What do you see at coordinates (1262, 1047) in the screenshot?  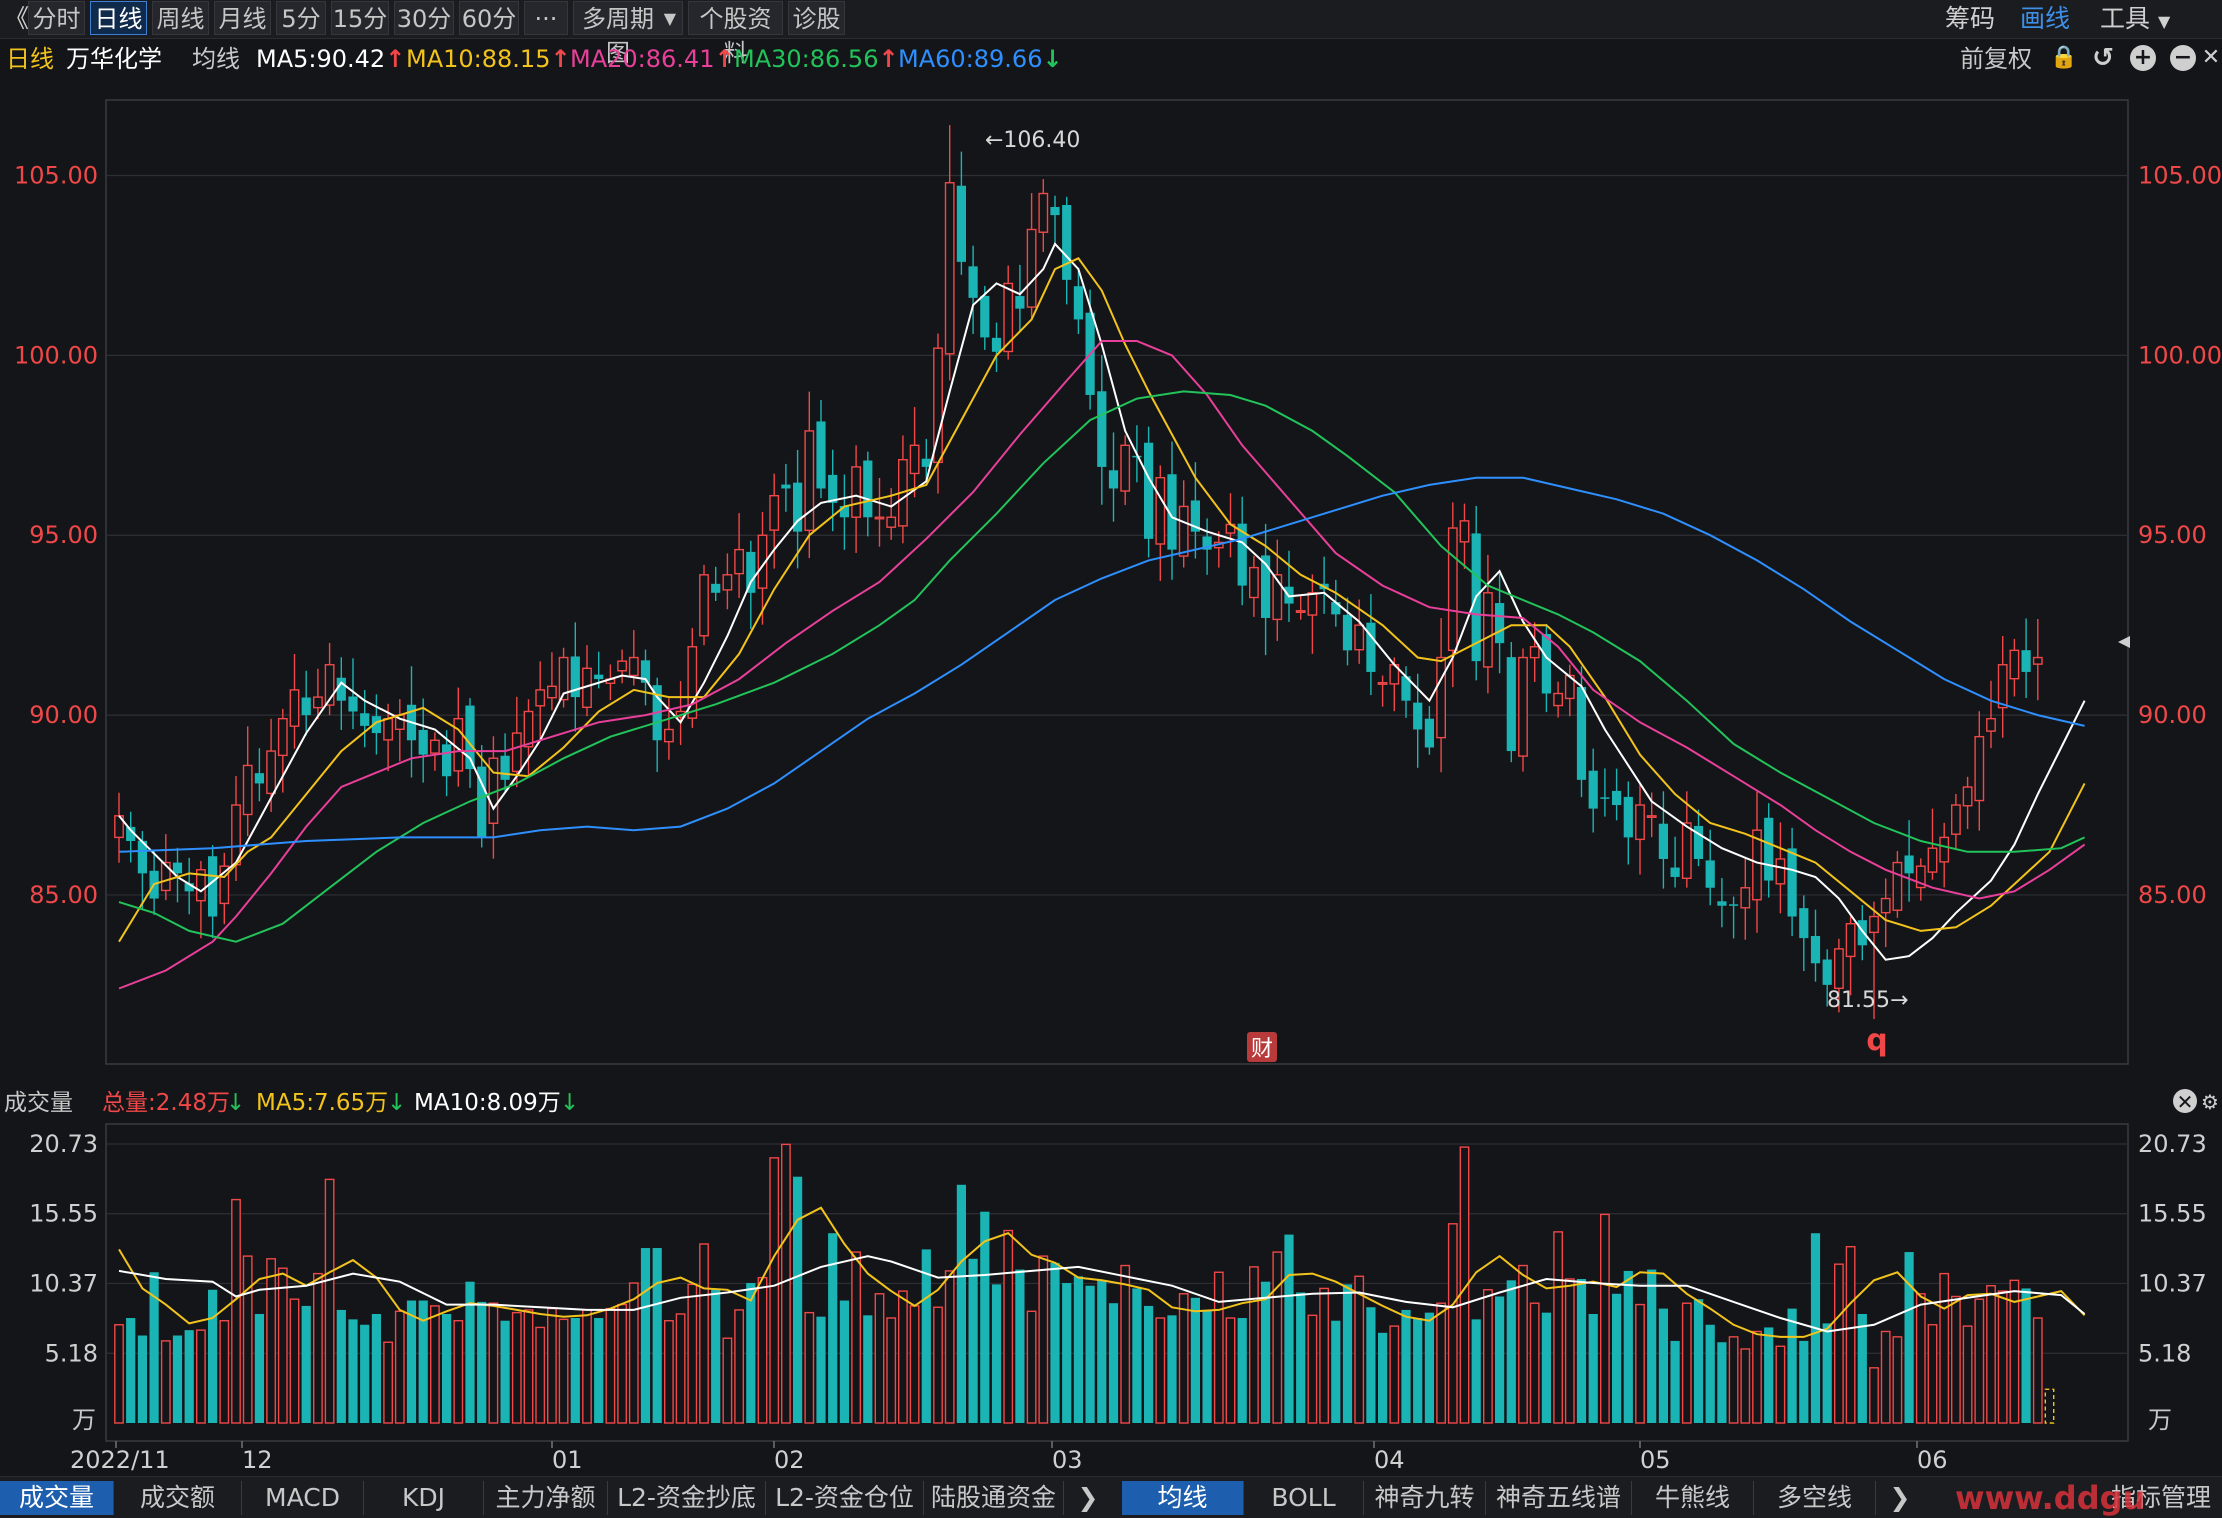 I see `finance-badge` at bounding box center [1262, 1047].